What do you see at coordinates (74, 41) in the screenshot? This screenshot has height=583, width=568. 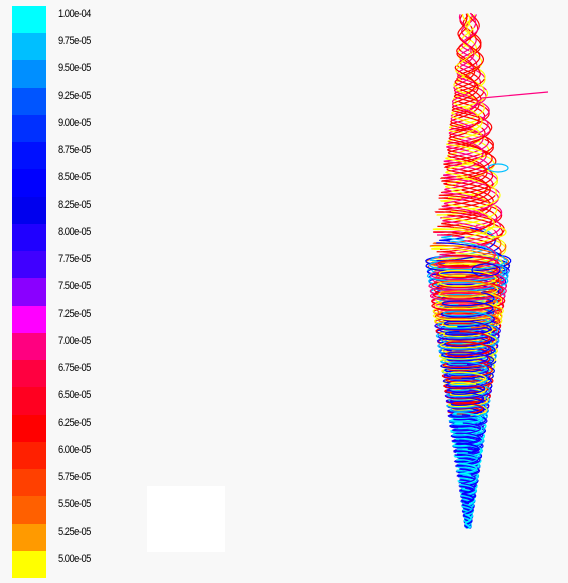 I see `colorbar-tick-label: 9.75e-05` at bounding box center [74, 41].